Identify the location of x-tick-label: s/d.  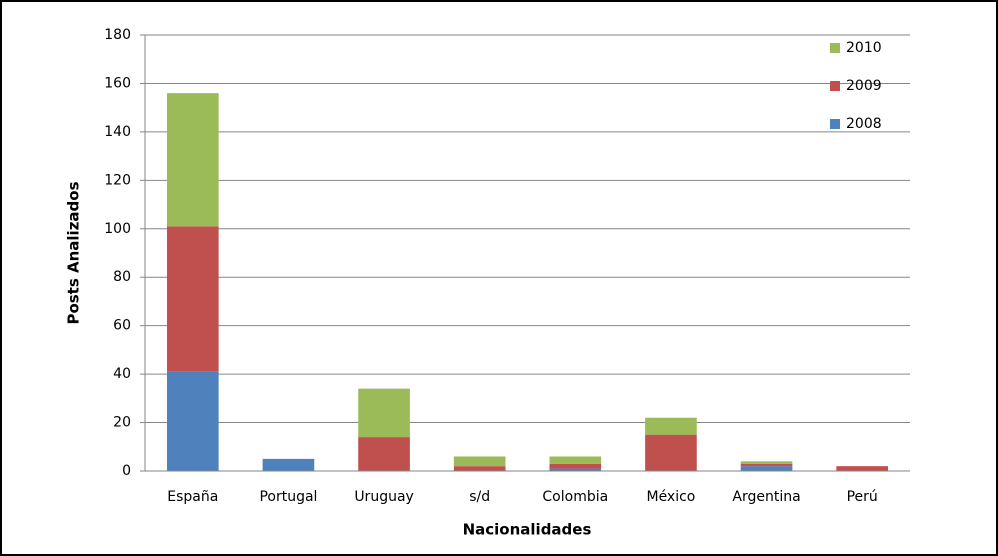
(479, 497).